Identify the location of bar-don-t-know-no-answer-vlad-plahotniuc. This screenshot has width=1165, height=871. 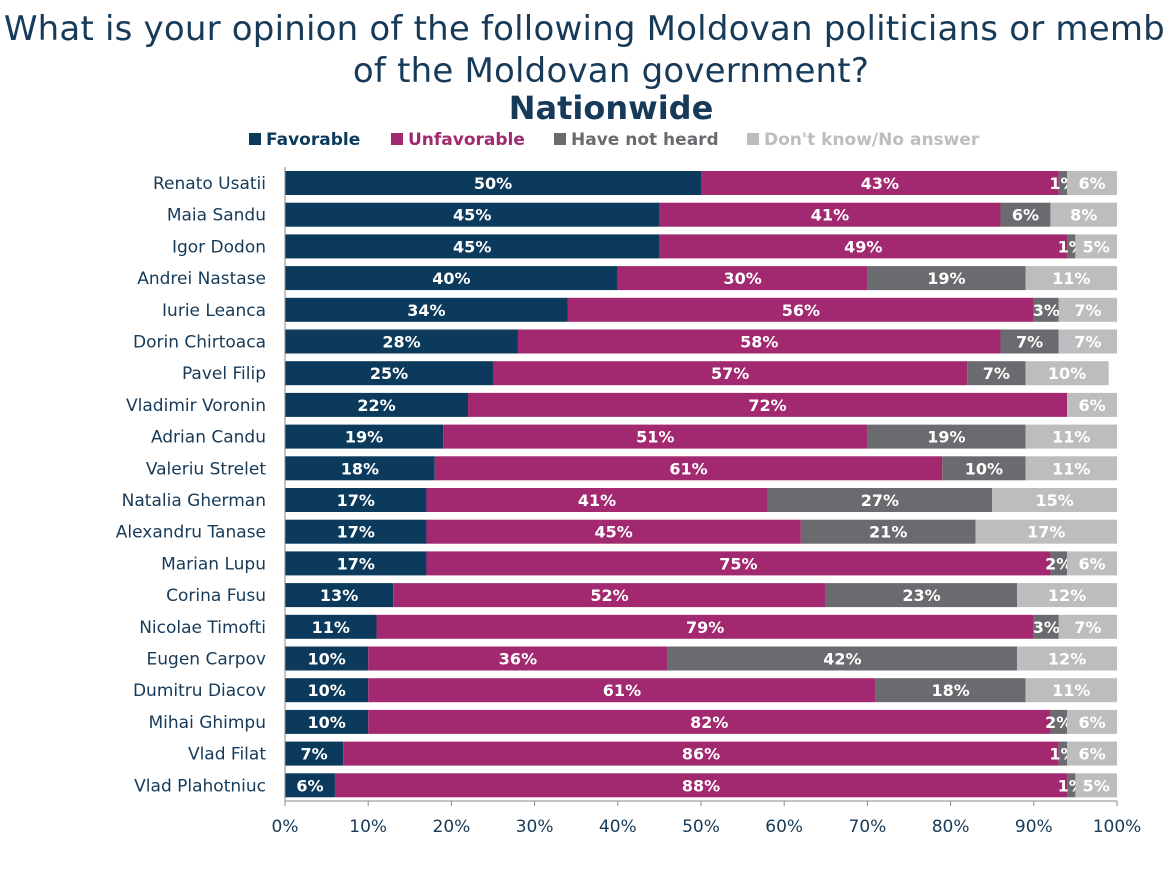
(1096, 785).